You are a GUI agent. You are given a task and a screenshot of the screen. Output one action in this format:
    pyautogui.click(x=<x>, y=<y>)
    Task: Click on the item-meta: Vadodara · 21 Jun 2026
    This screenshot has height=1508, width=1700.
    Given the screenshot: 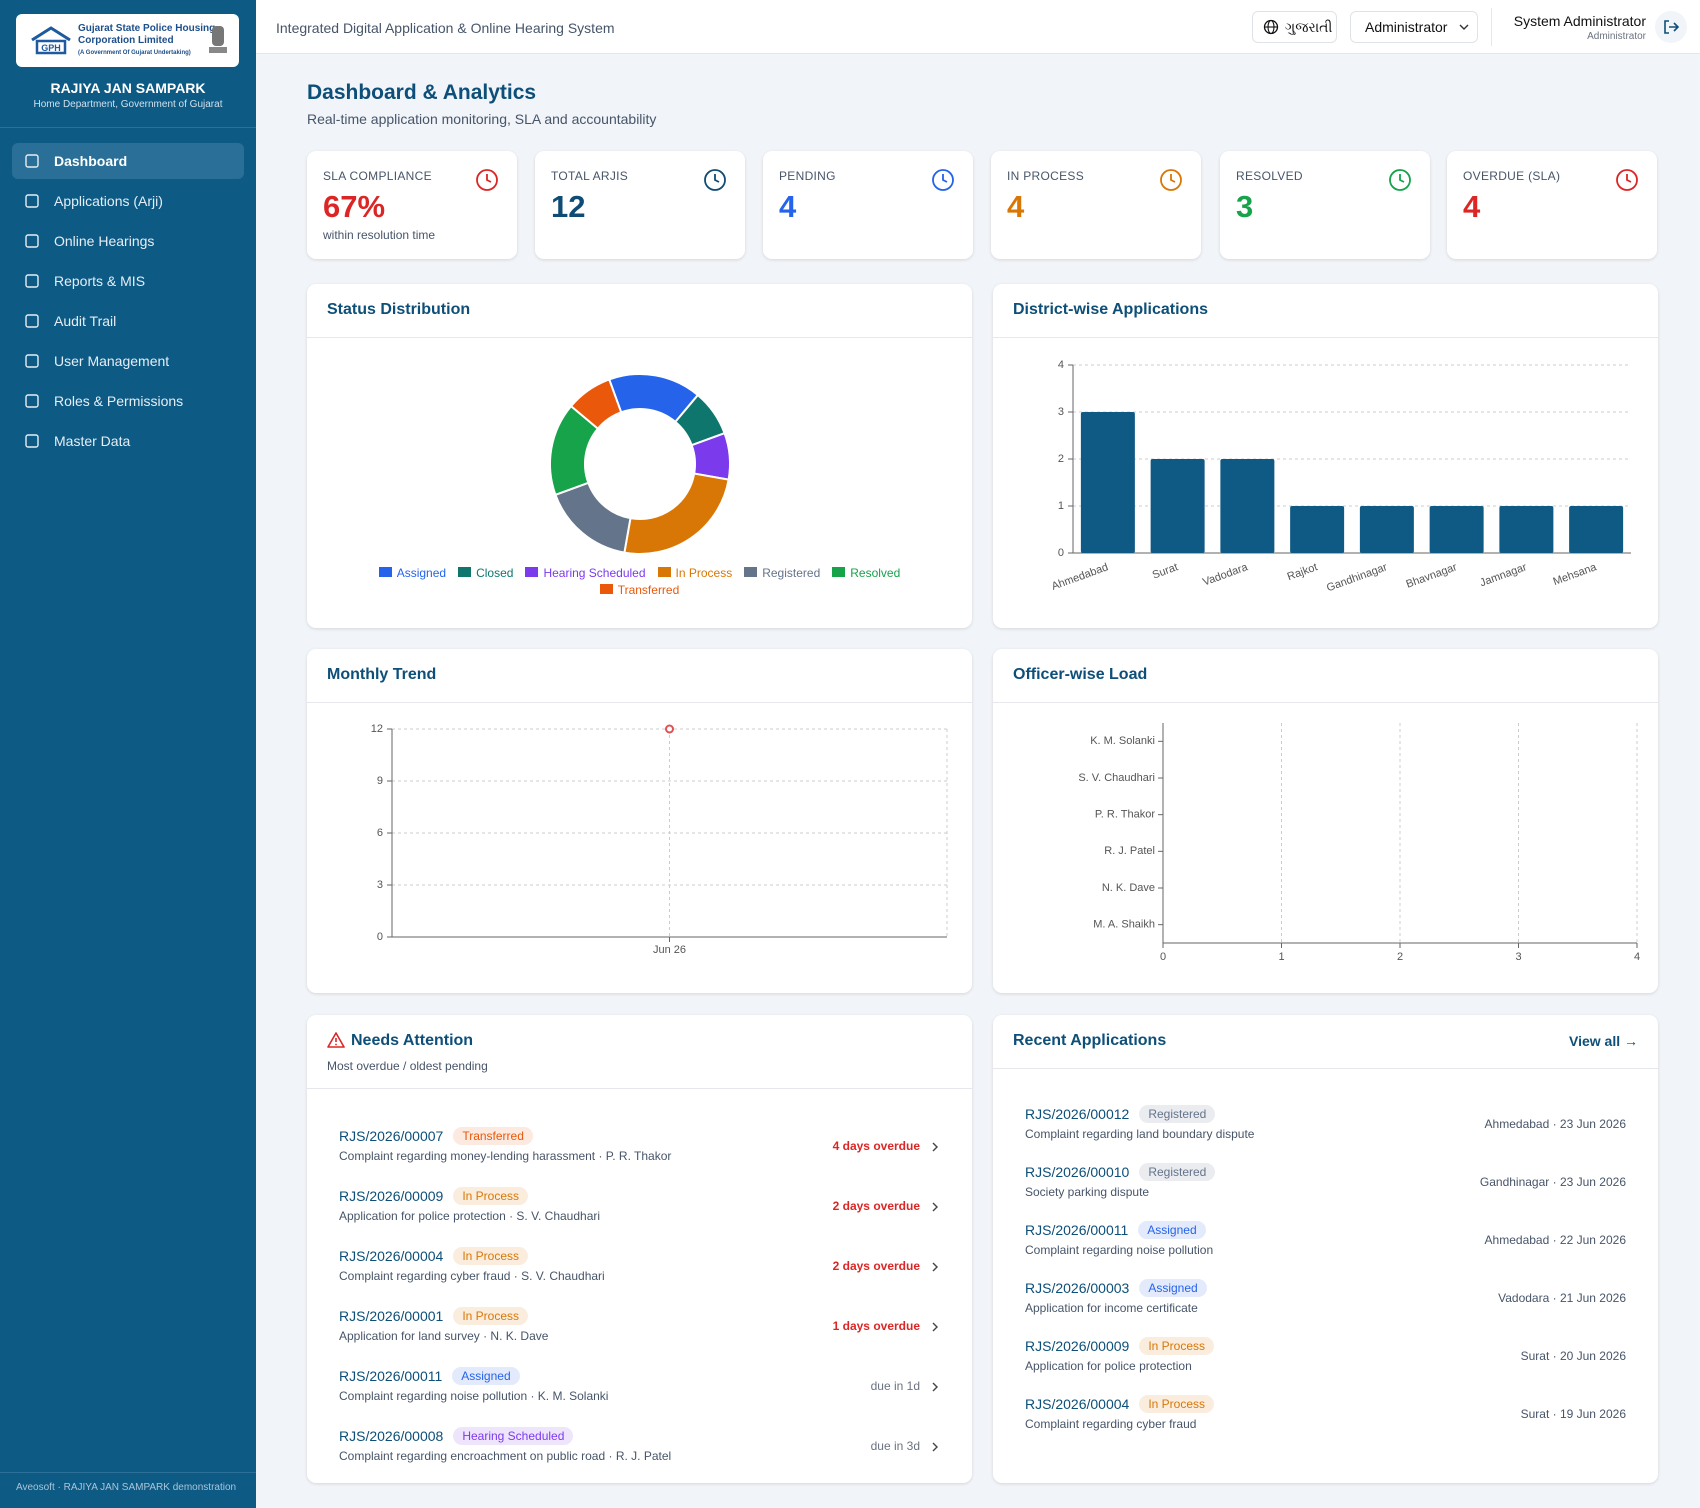 What is the action you would take?
    pyautogui.click(x=1562, y=1298)
    